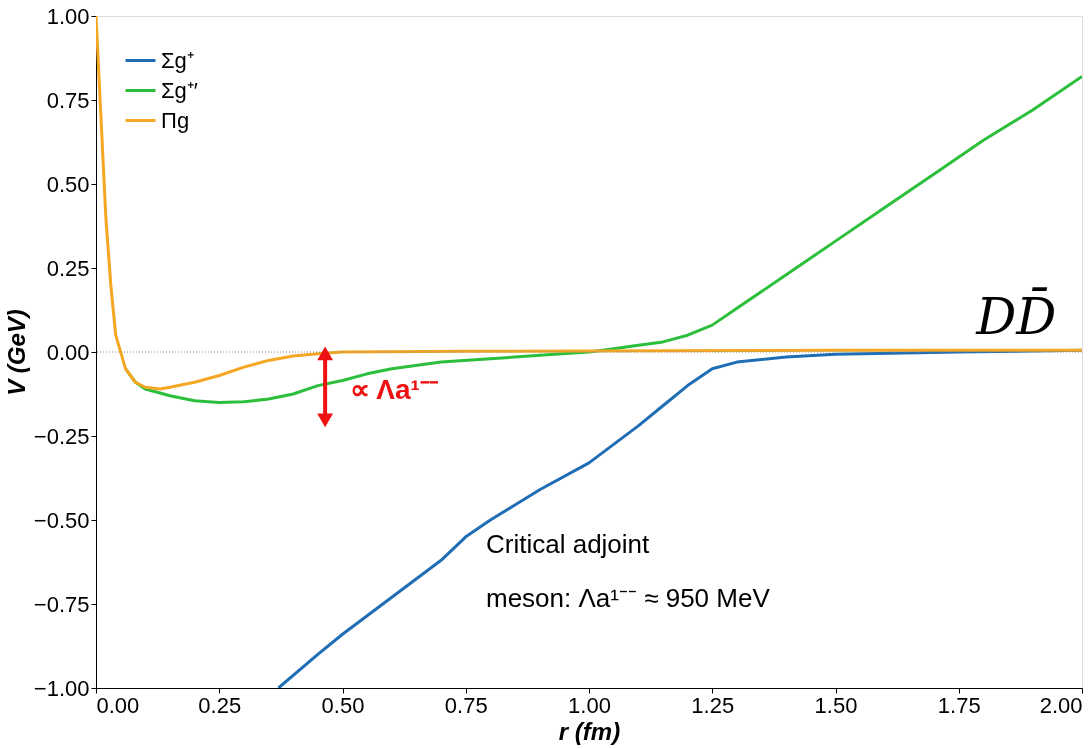  What do you see at coordinates (61, 520) in the screenshot?
I see `y-tick-label: −0.50` at bounding box center [61, 520].